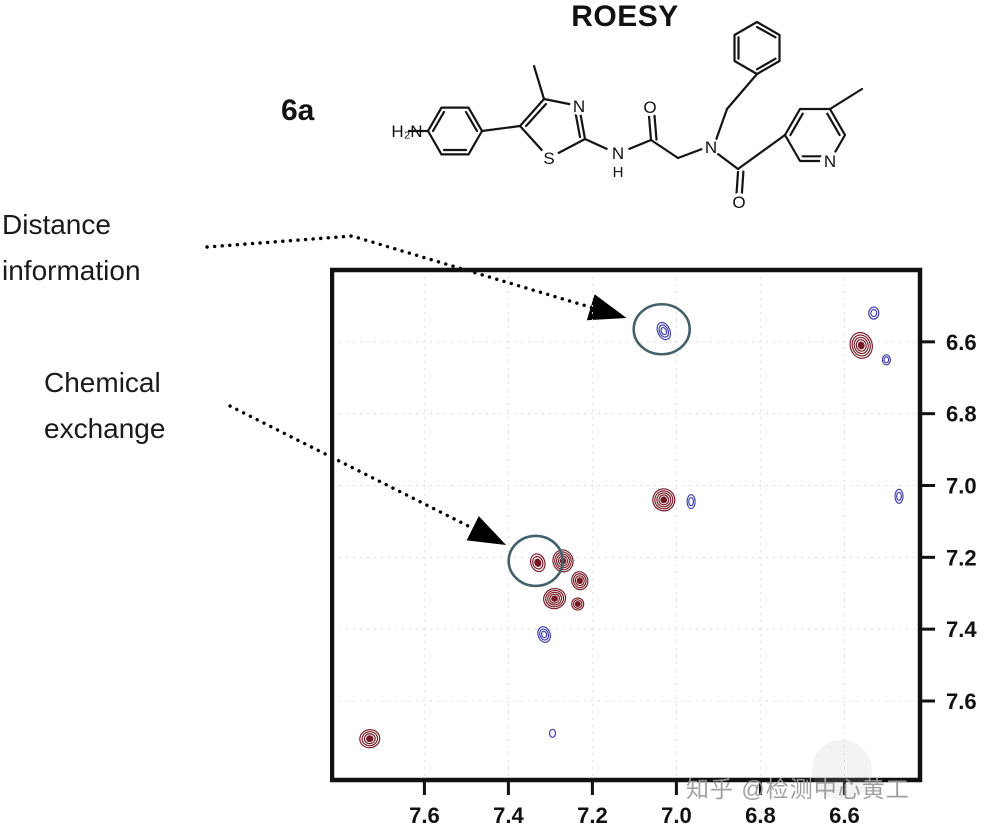  Describe the element at coordinates (579, 106) in the screenshot. I see `thiazole-n-label: N` at that location.